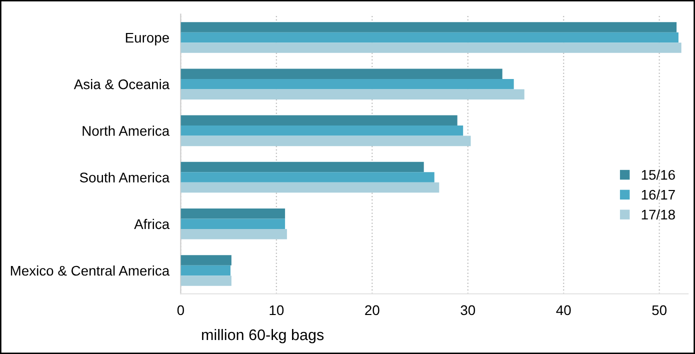 Image resolution: width=695 pixels, height=354 pixels. What do you see at coordinates (152, 224) in the screenshot?
I see `y-tick-label: Africa` at bounding box center [152, 224].